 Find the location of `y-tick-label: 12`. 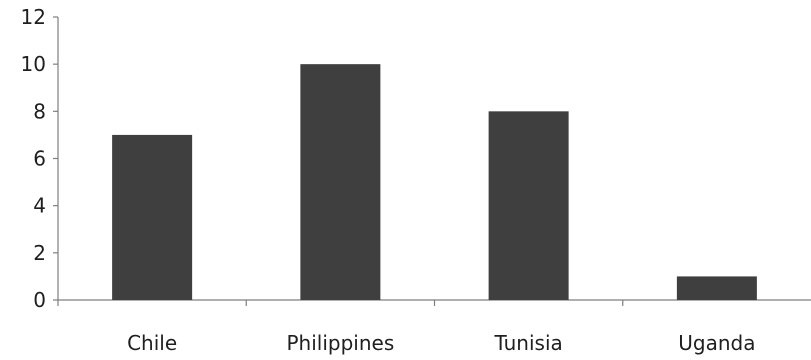

y-tick-label: 12 is located at coordinates (33, 17).